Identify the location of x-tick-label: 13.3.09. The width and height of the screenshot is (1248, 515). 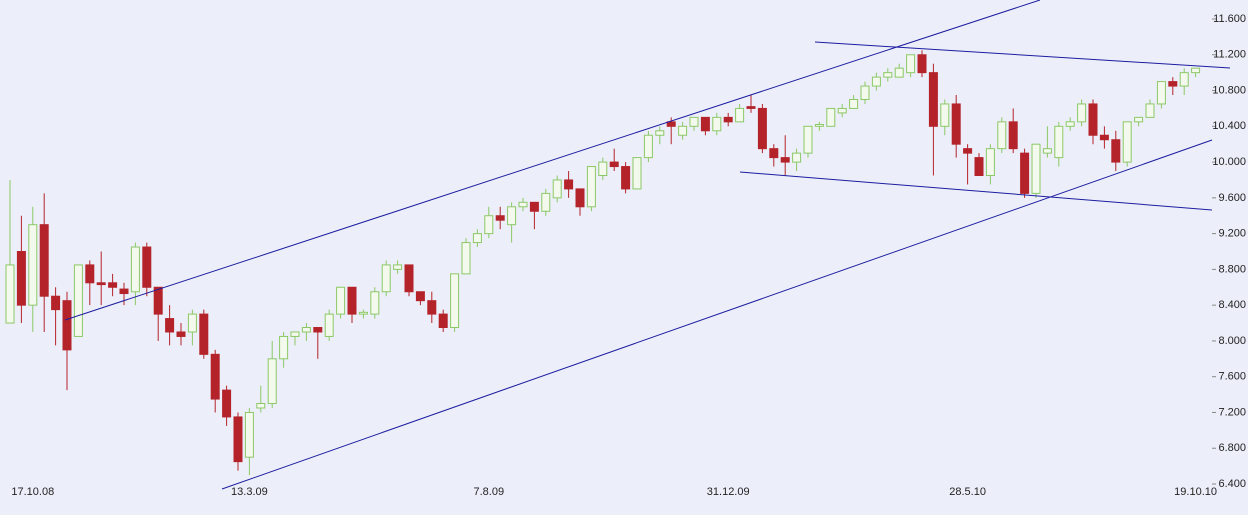
(249, 492).